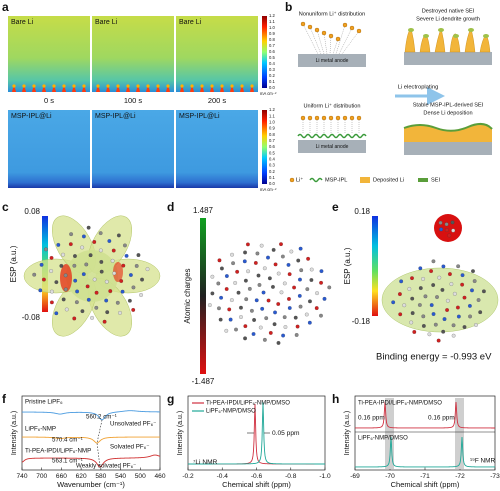 The width and height of the screenshot is (500, 491). Describe the element at coordinates (362, 211) in the screenshot. I see `label: 0.18` at that location.